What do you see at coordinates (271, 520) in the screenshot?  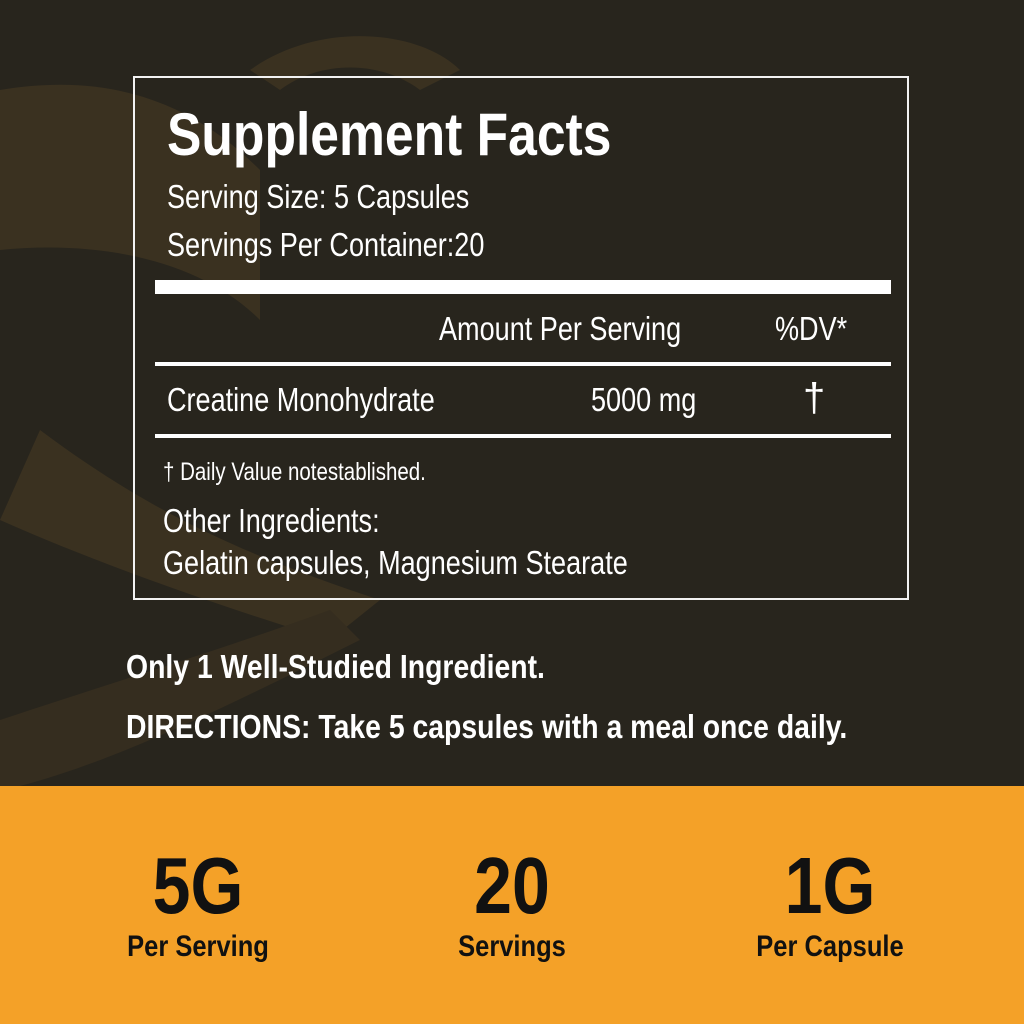 I see `other-ingredients-label: Other Ingredients:` at bounding box center [271, 520].